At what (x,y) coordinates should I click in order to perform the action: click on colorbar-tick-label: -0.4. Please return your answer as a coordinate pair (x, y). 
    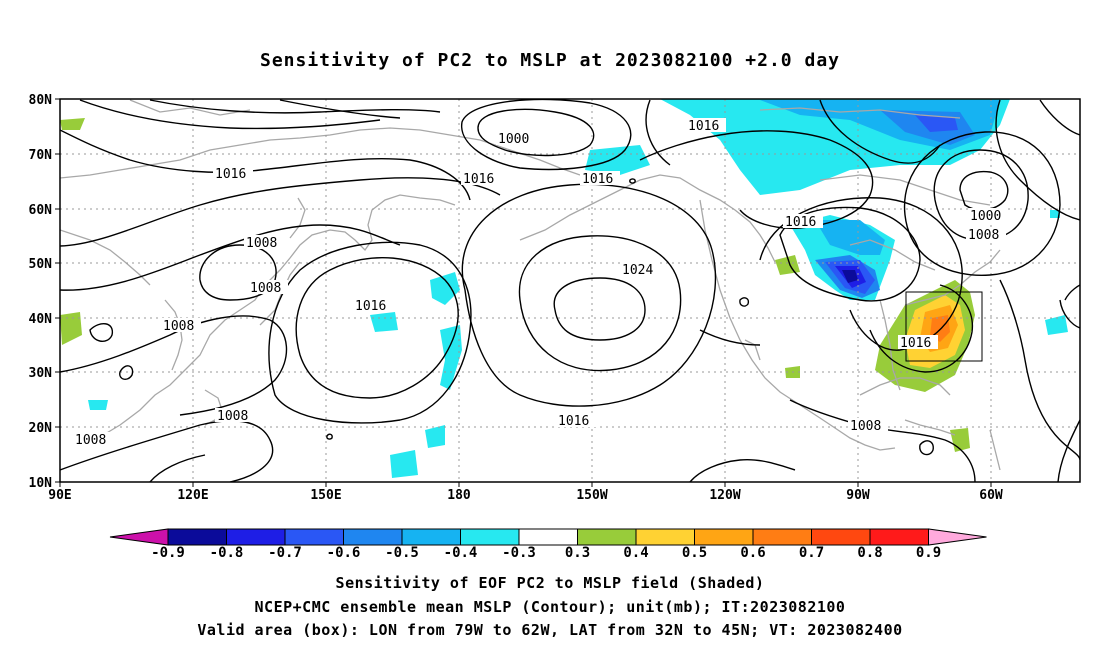
    Looking at the image, I should click on (461, 553).